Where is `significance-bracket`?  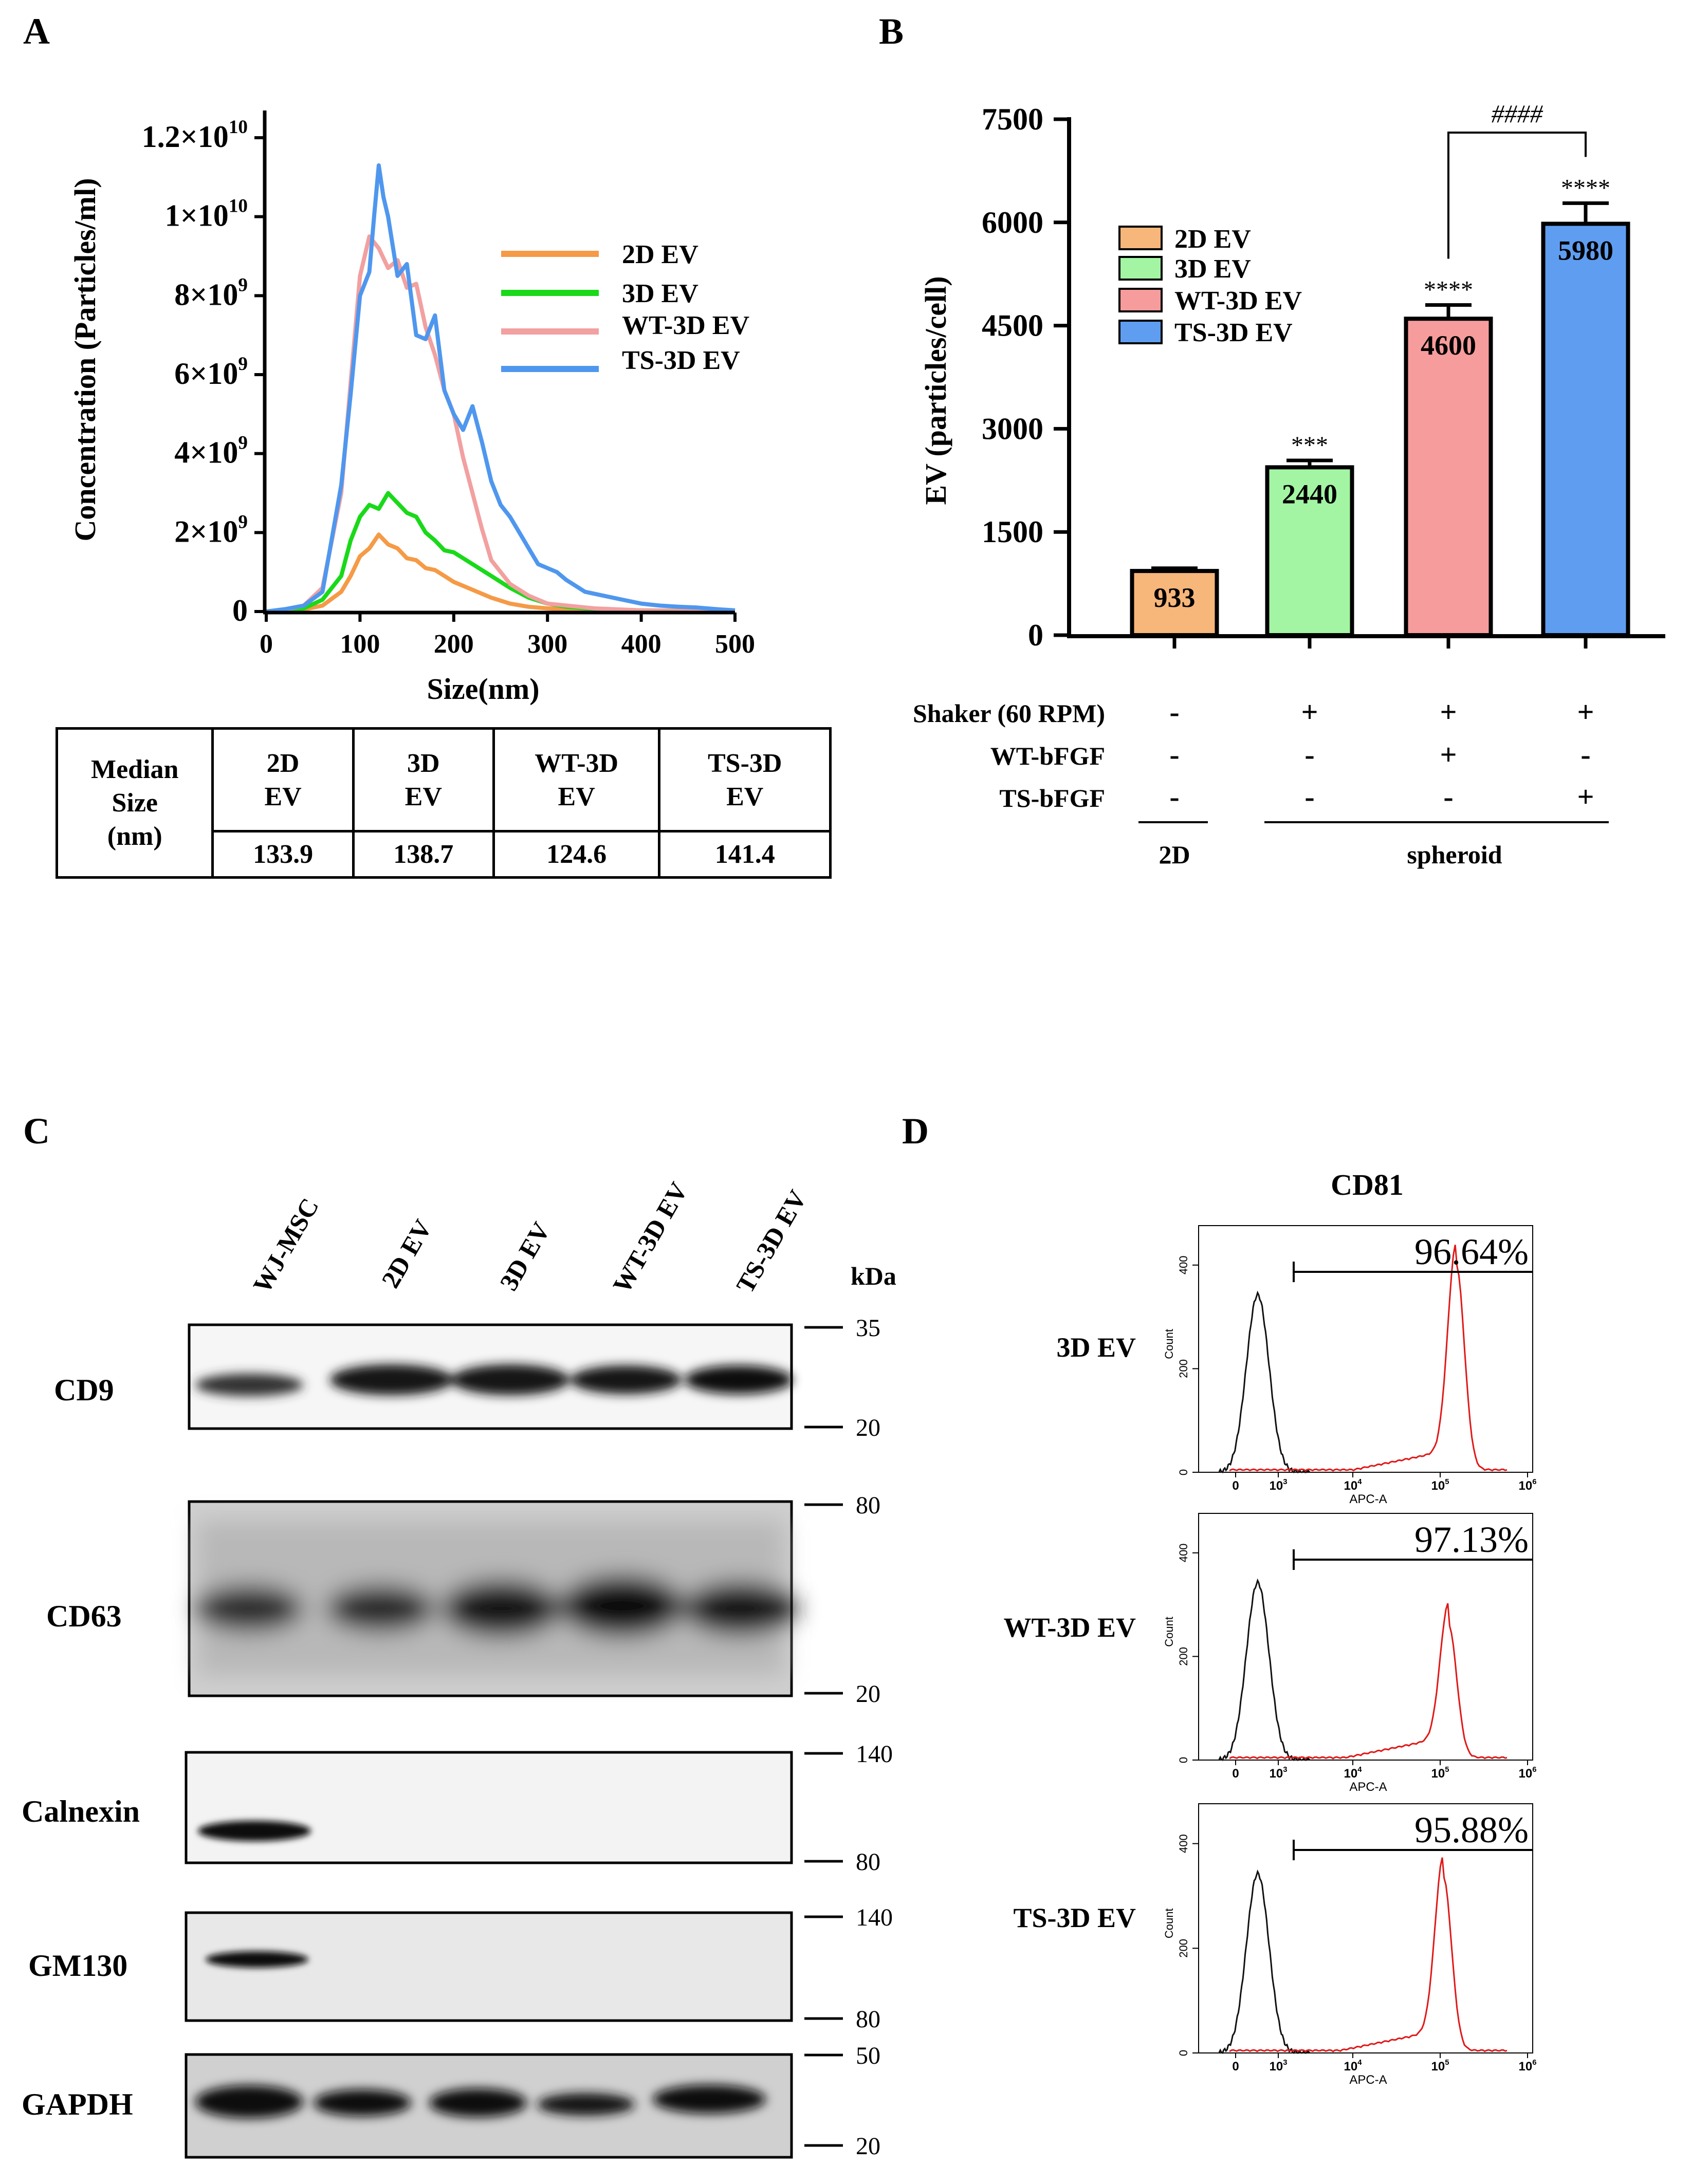
significance-bracket is located at coordinates (1517, 195).